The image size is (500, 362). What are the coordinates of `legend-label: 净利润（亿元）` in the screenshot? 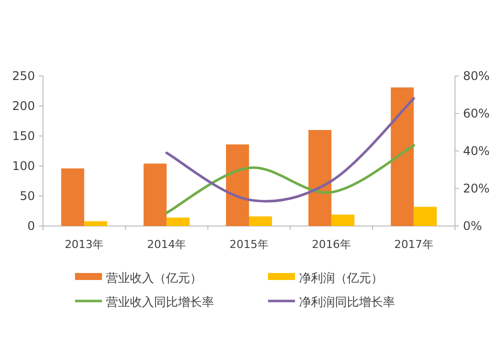 It's located at (341, 278).